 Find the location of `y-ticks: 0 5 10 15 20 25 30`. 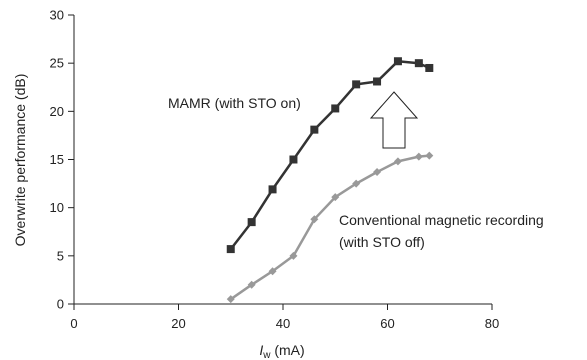

y-ticks: 0 5 10 15 20 25 30 is located at coordinates (62, 160).